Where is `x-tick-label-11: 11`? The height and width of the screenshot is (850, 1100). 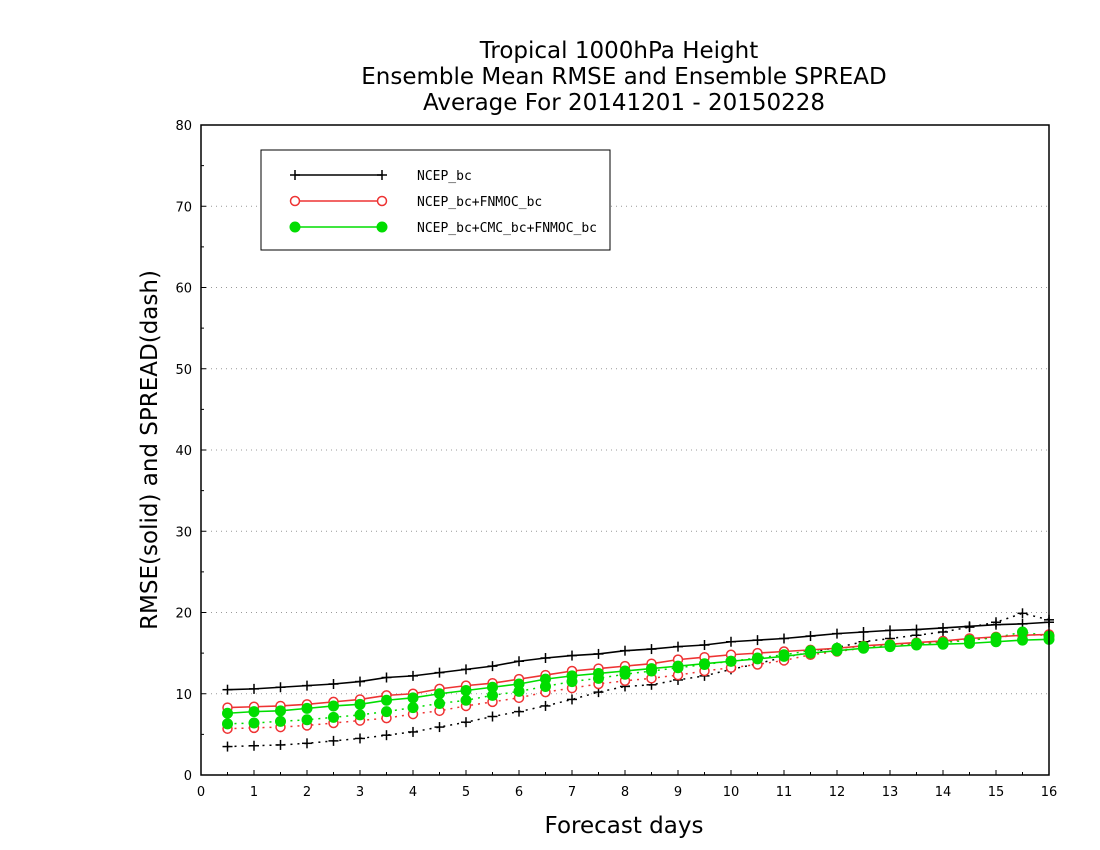
x-tick-label-11: 11 is located at coordinates (784, 792).